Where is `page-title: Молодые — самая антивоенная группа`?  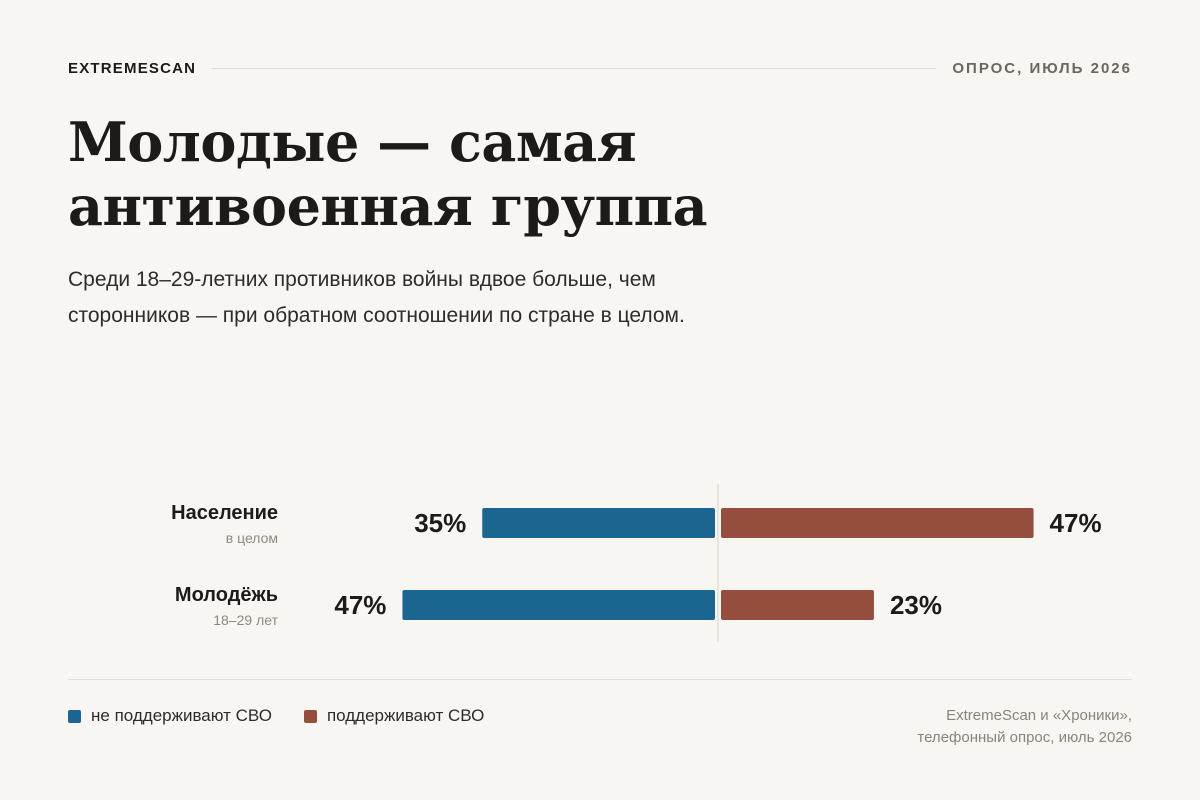
page-title: Молодые — самая антивоенная группа is located at coordinates (388, 174).